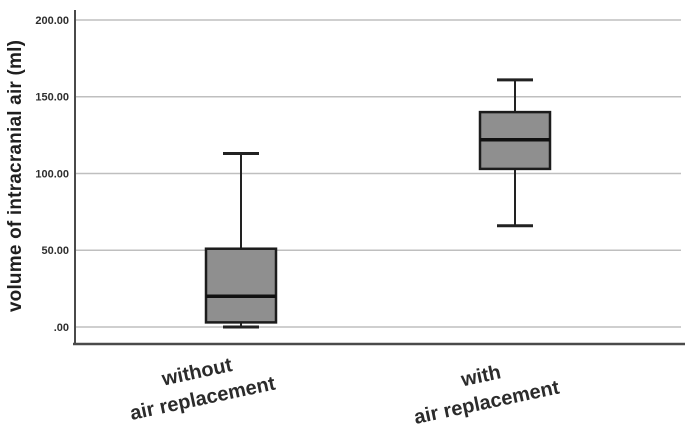 Image resolution: width=685 pixels, height=443 pixels. Describe the element at coordinates (52, 174) in the screenshot. I see `y-tick-label: 100.00` at that location.